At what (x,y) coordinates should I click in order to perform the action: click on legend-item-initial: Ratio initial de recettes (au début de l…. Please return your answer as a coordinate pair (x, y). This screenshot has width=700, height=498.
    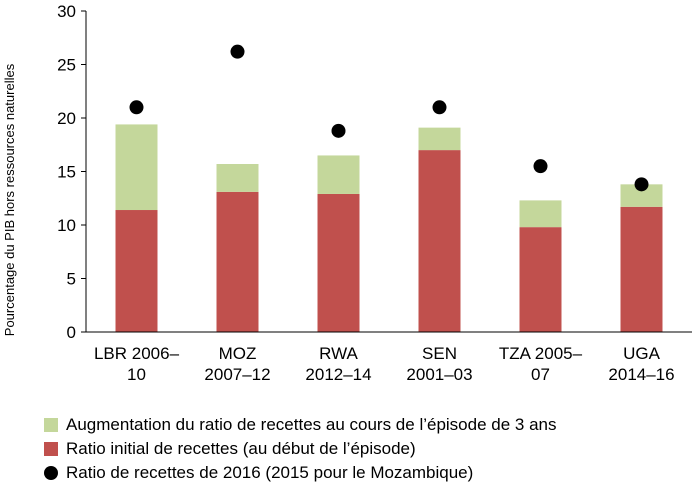
    Looking at the image, I should click on (369, 449).